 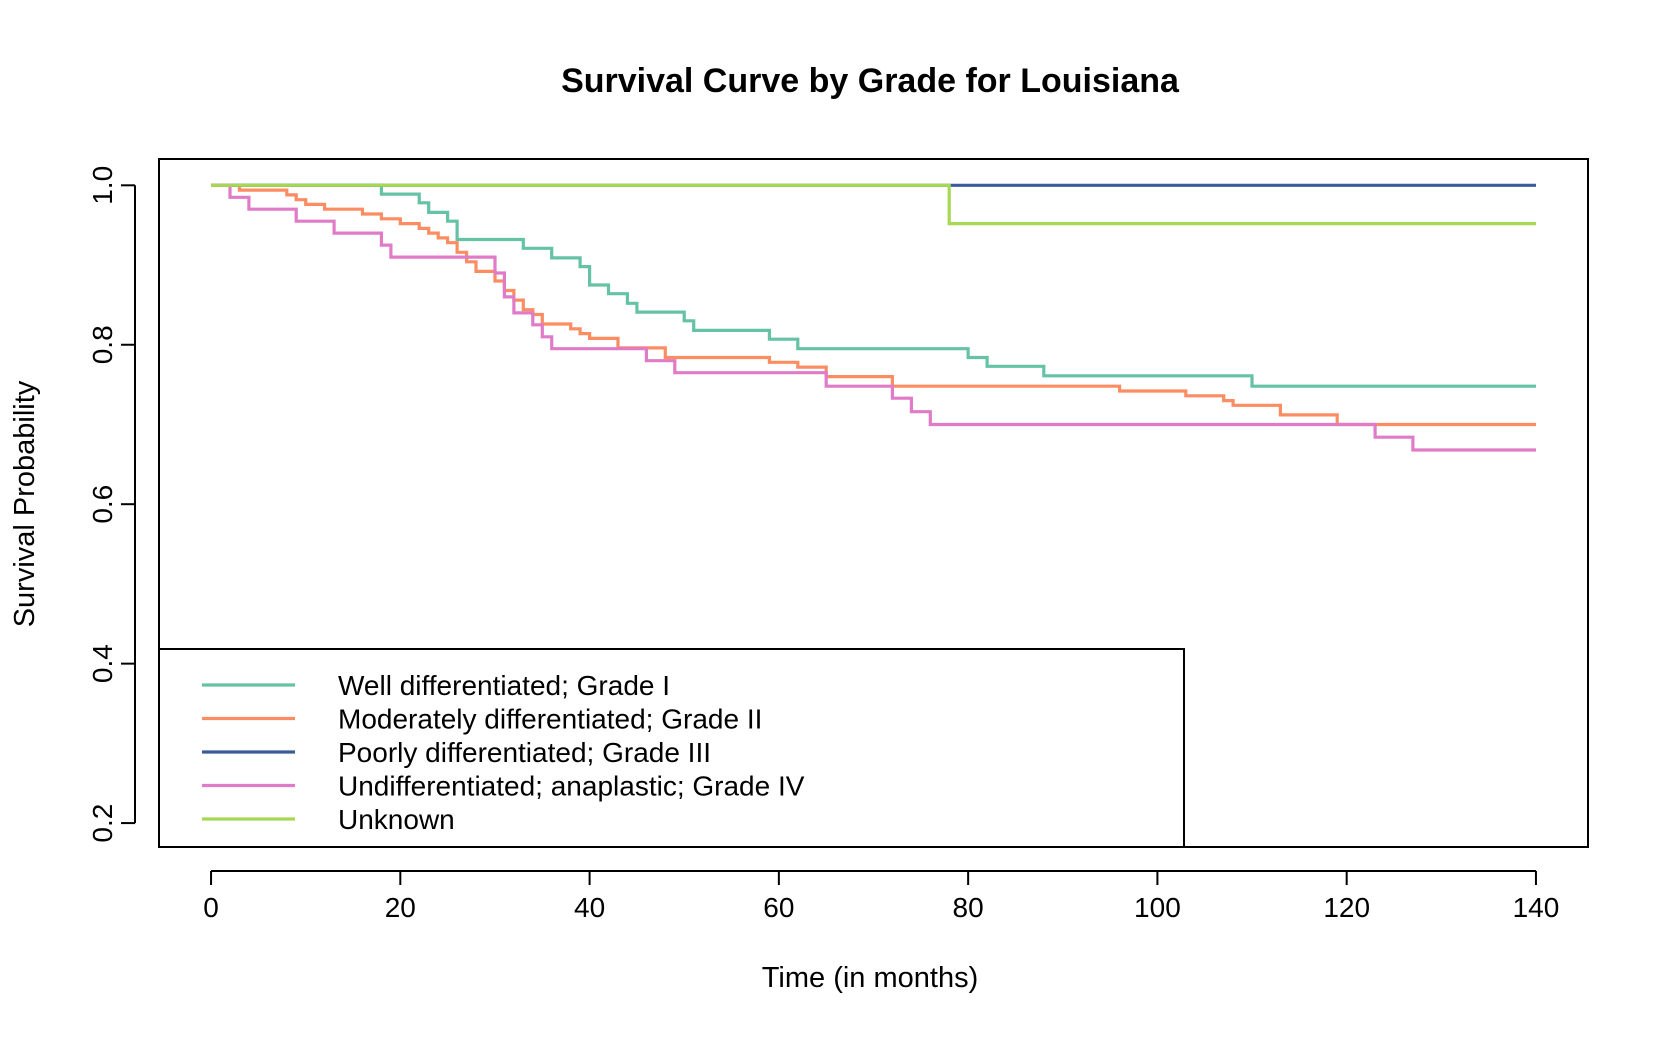 What do you see at coordinates (102, 185) in the screenshot?
I see `y-tick-label: 1.0` at bounding box center [102, 185].